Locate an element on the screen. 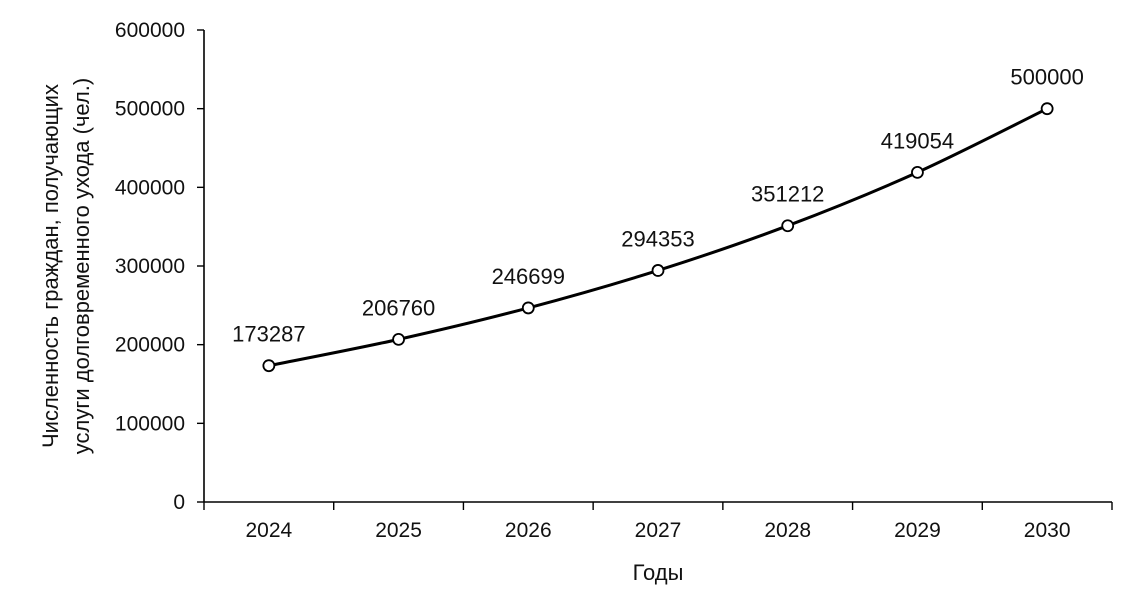 This screenshot has height=616, width=1142. x-axis-title: Годы is located at coordinates (658, 572).